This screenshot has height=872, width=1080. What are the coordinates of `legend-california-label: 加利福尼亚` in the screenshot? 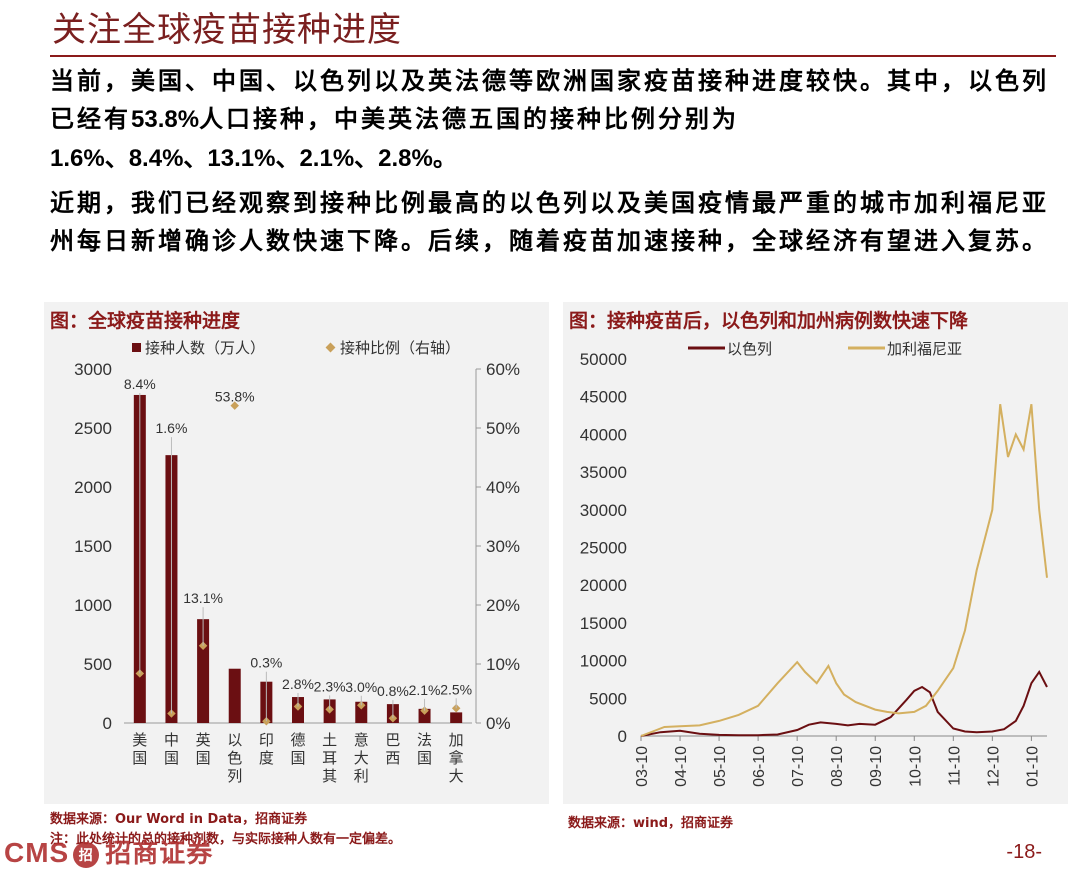 It's located at (924, 349).